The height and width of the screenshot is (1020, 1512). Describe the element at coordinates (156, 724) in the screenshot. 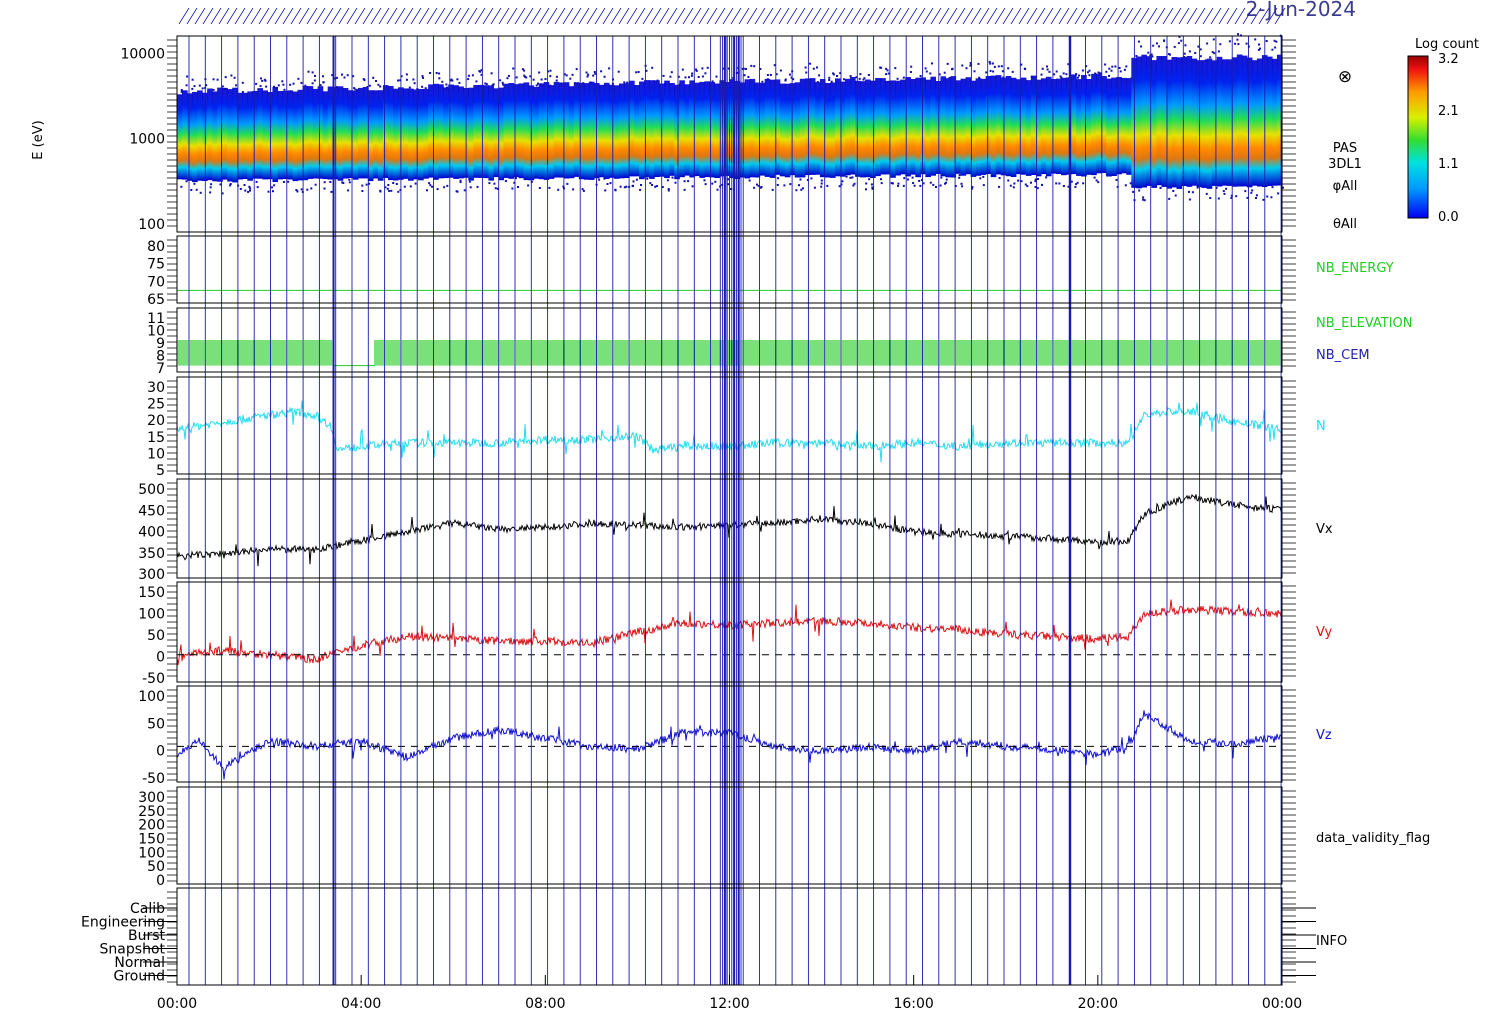

I see `vz-tick-label: 50` at that location.